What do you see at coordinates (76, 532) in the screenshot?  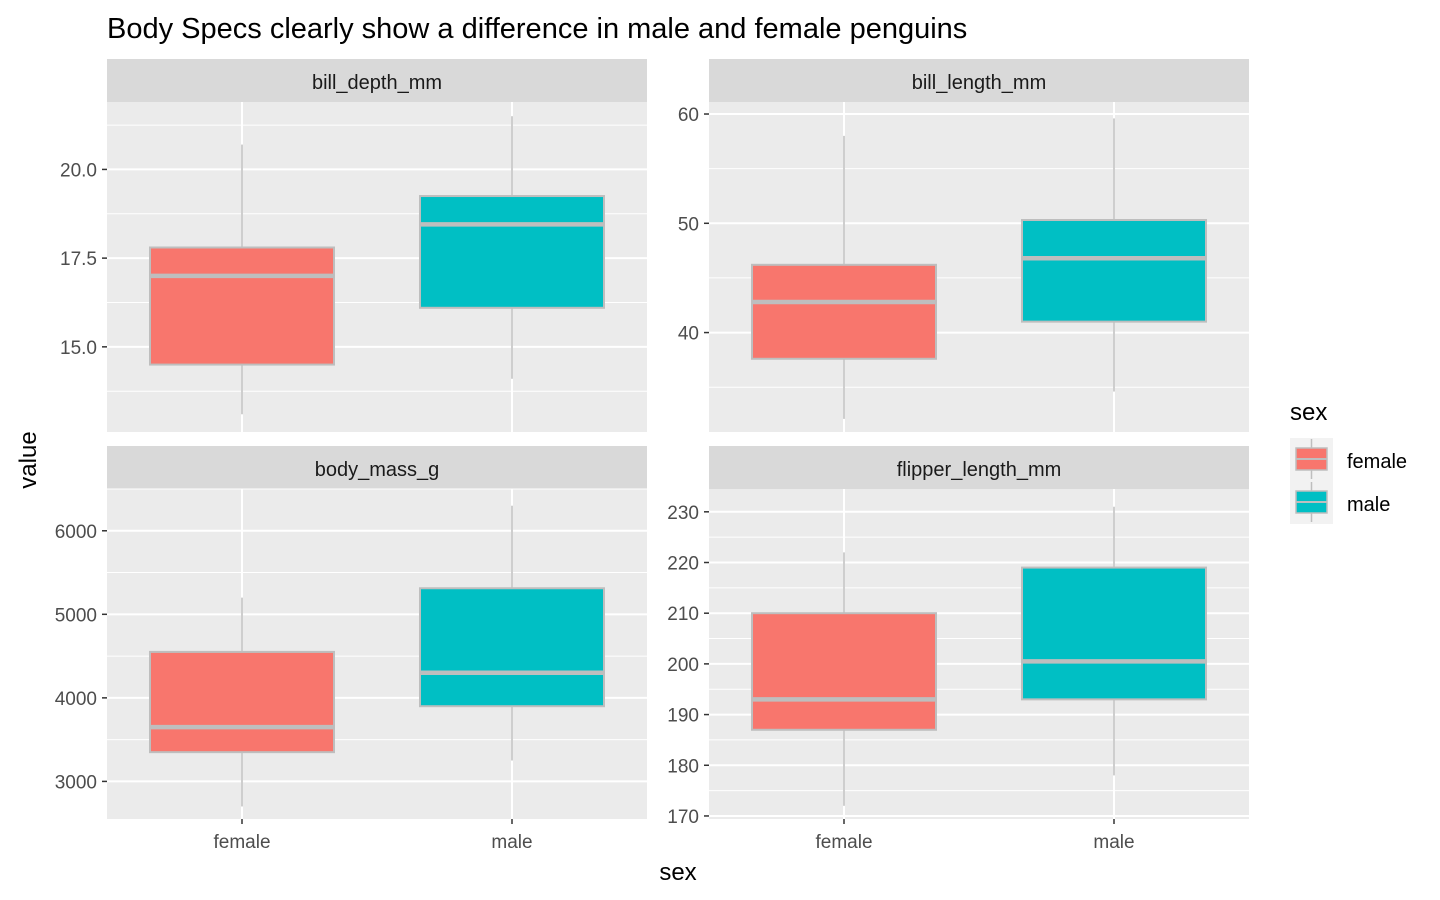 I see `y-tick-label: 6000` at bounding box center [76, 532].